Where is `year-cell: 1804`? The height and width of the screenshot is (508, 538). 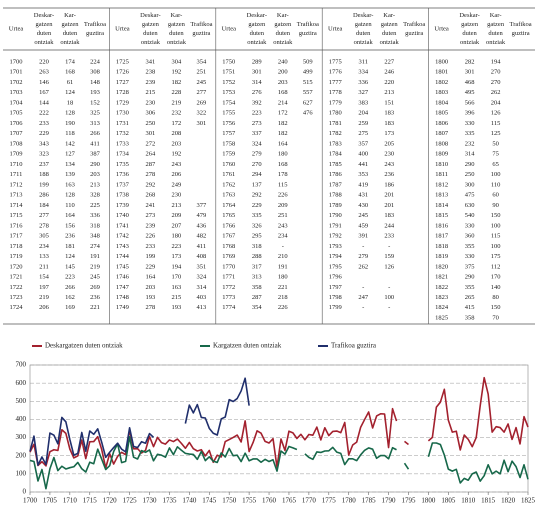 year-cell: 1804 is located at coordinates (442, 102).